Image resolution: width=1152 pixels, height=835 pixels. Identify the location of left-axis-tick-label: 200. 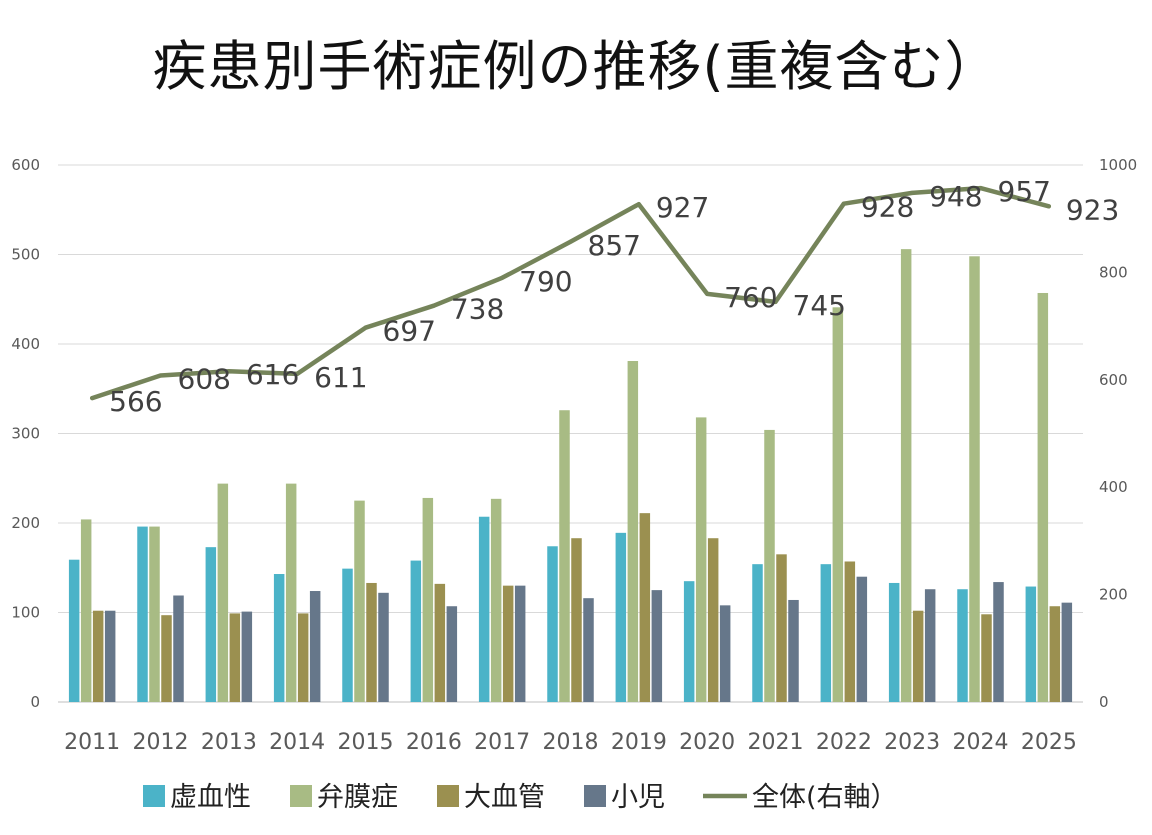
(25, 523).